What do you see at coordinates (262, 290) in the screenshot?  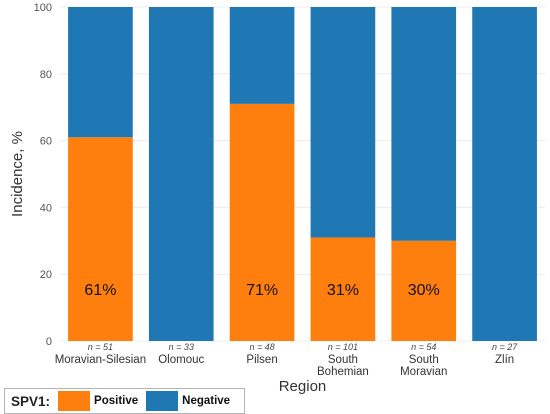 I see `data-label-2: 71%` at bounding box center [262, 290].